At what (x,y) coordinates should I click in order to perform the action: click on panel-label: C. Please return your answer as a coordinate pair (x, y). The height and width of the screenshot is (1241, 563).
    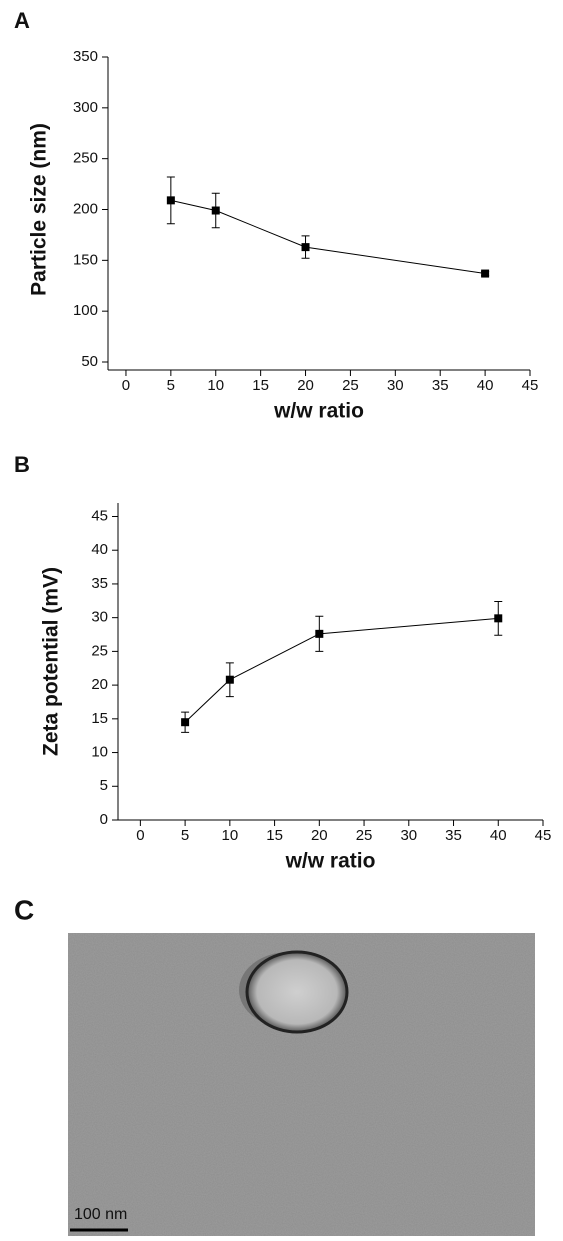
    Looking at the image, I should click on (24, 909).